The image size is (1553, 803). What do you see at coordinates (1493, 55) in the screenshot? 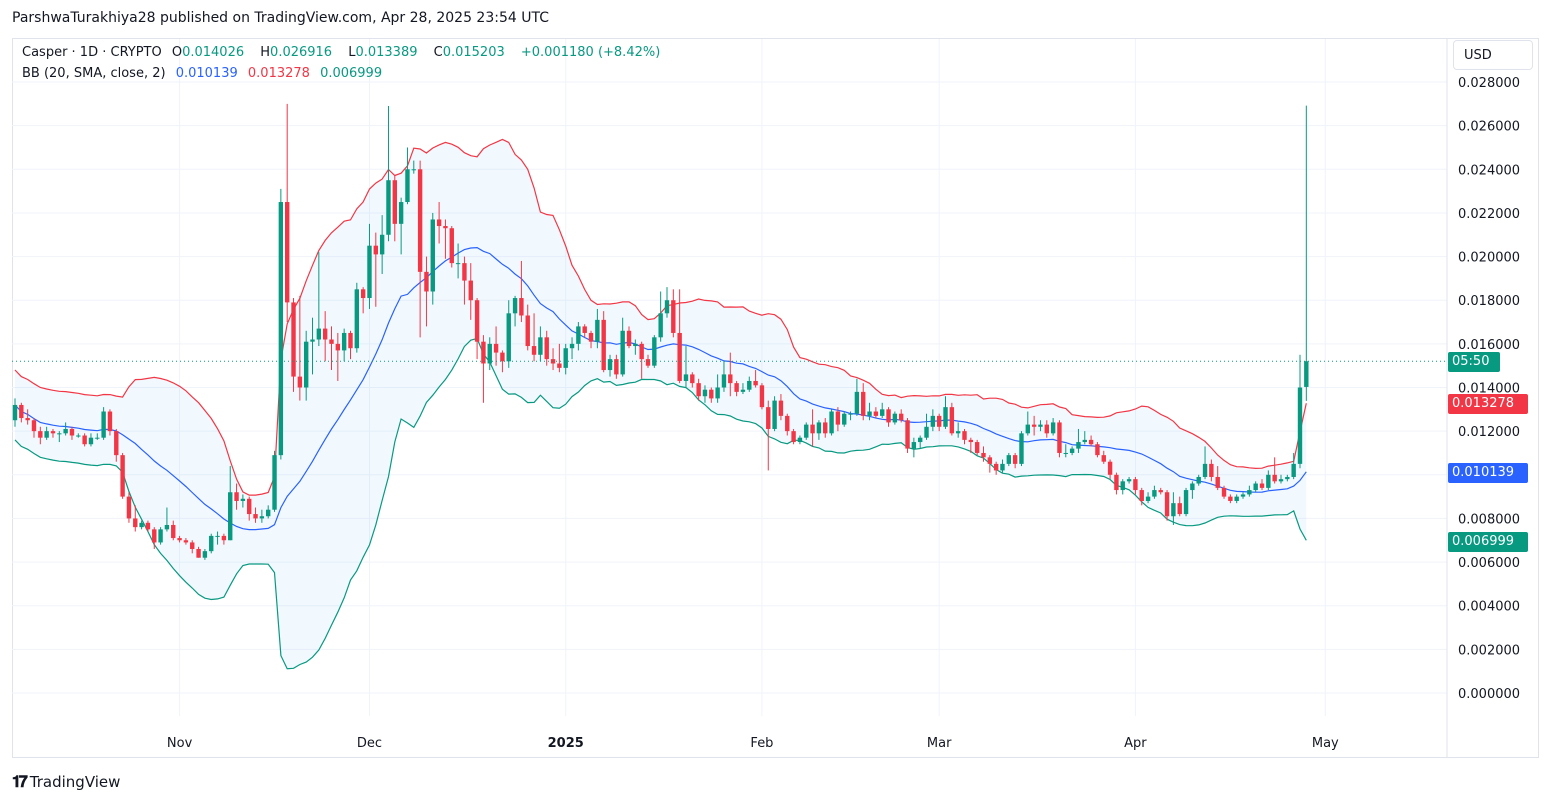
I see `currency-selector: USD` at bounding box center [1493, 55].